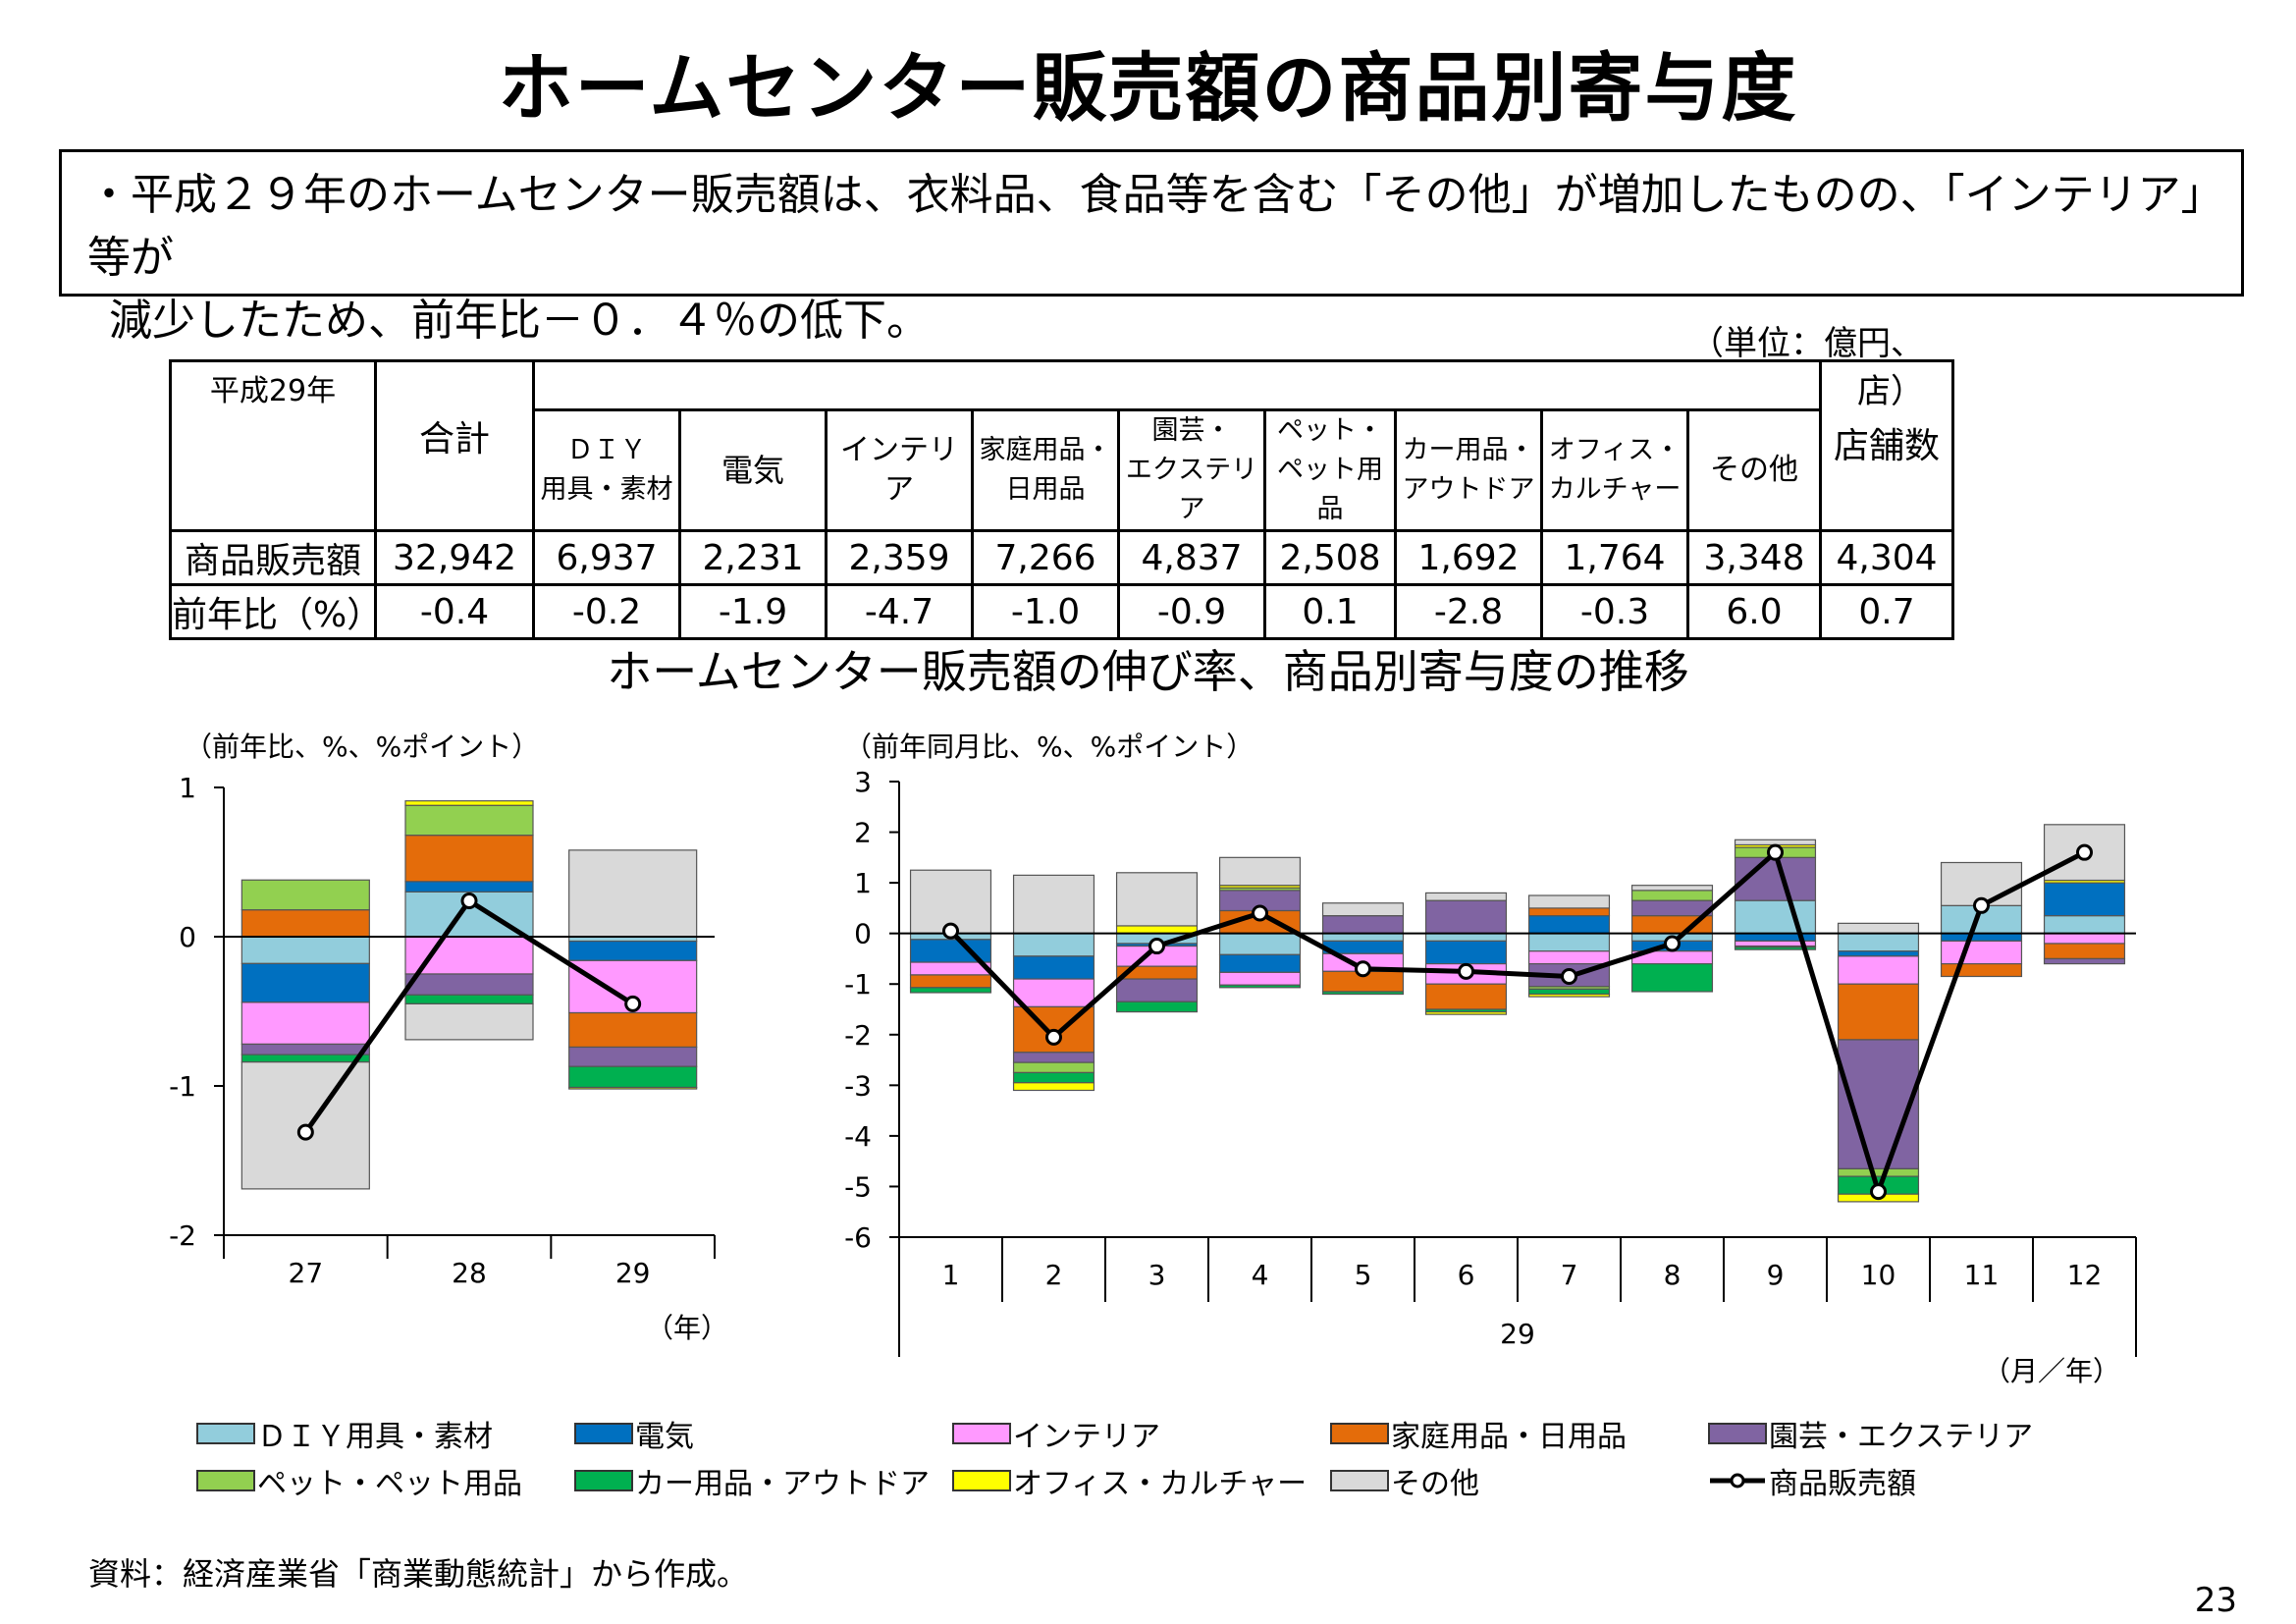 This screenshot has height=1624, width=2296. I want to click on yoy-value-2: -1.9, so click(753, 611).